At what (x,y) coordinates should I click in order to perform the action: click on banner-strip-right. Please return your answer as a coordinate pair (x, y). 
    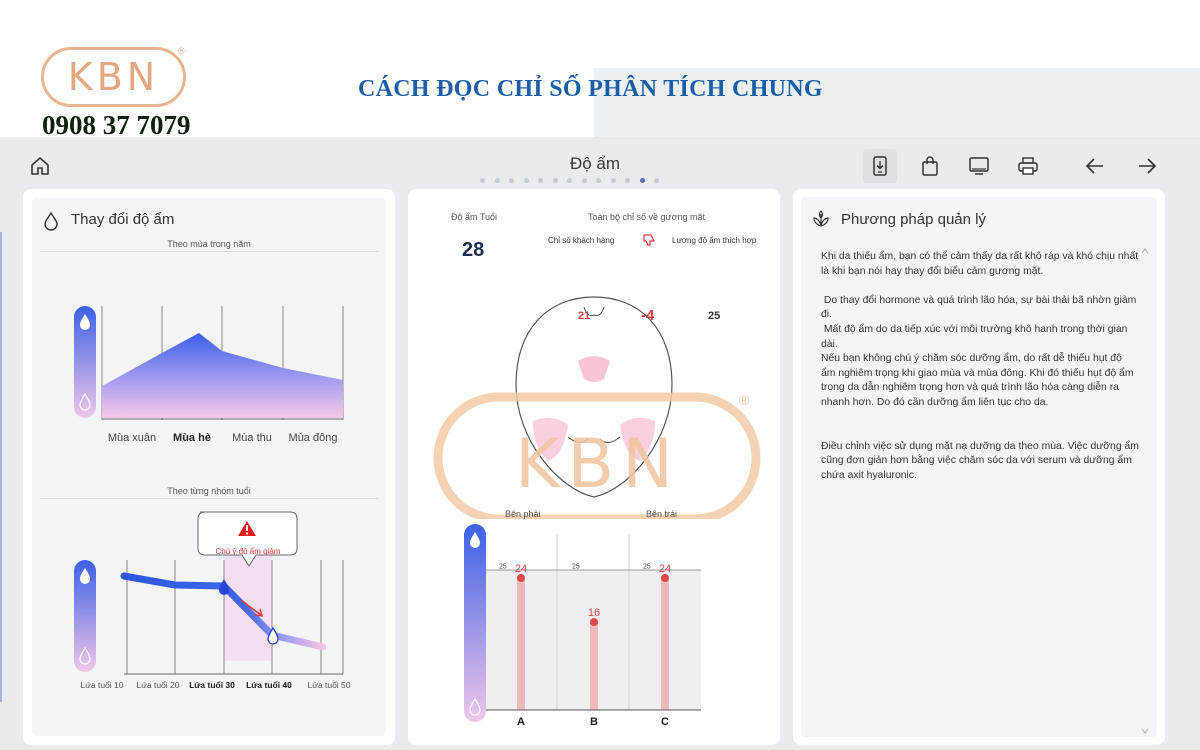
    Looking at the image, I should click on (897, 102).